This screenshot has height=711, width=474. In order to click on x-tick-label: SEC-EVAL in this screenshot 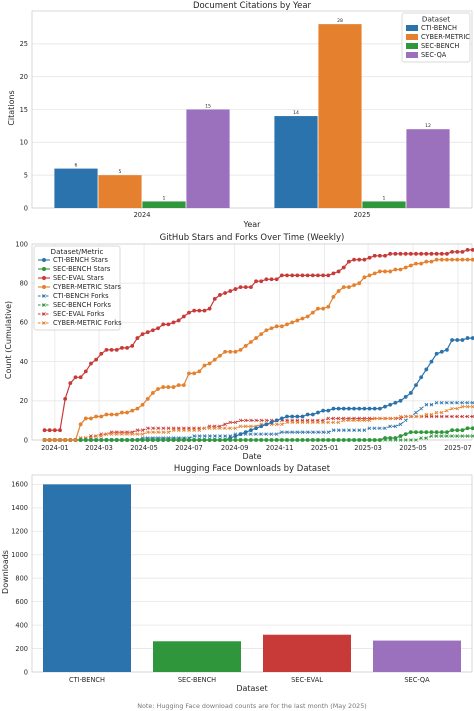, I will do `click(307, 680)`.